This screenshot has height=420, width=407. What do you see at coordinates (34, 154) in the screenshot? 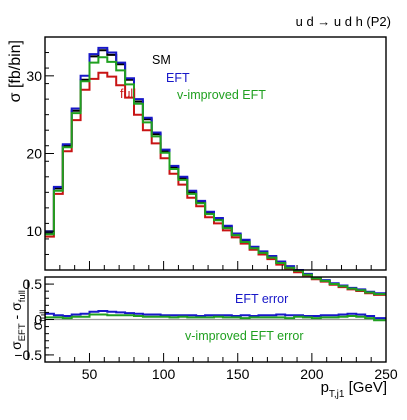
I see `y-tick-label: 20` at bounding box center [34, 154].